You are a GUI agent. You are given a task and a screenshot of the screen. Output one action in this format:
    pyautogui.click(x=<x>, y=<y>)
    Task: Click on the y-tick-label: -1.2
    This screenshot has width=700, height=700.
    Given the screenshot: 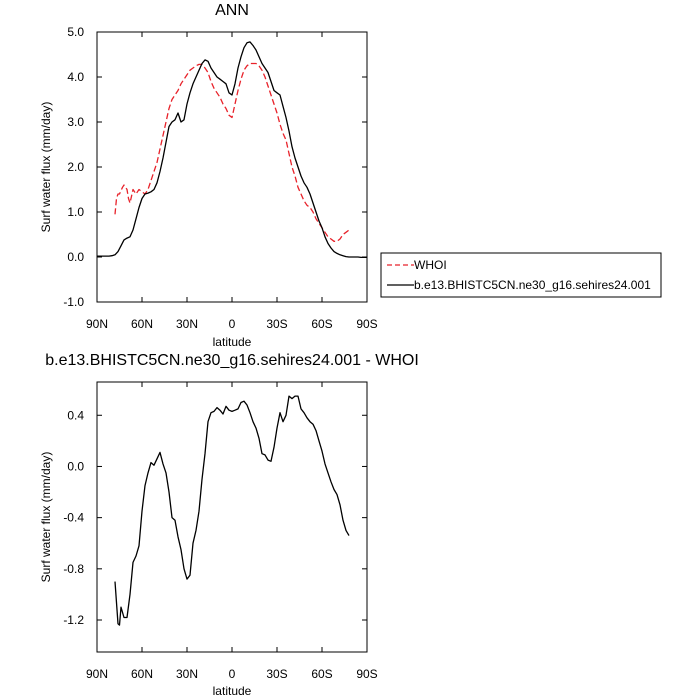 What is the action you would take?
    pyautogui.click(x=73, y=620)
    